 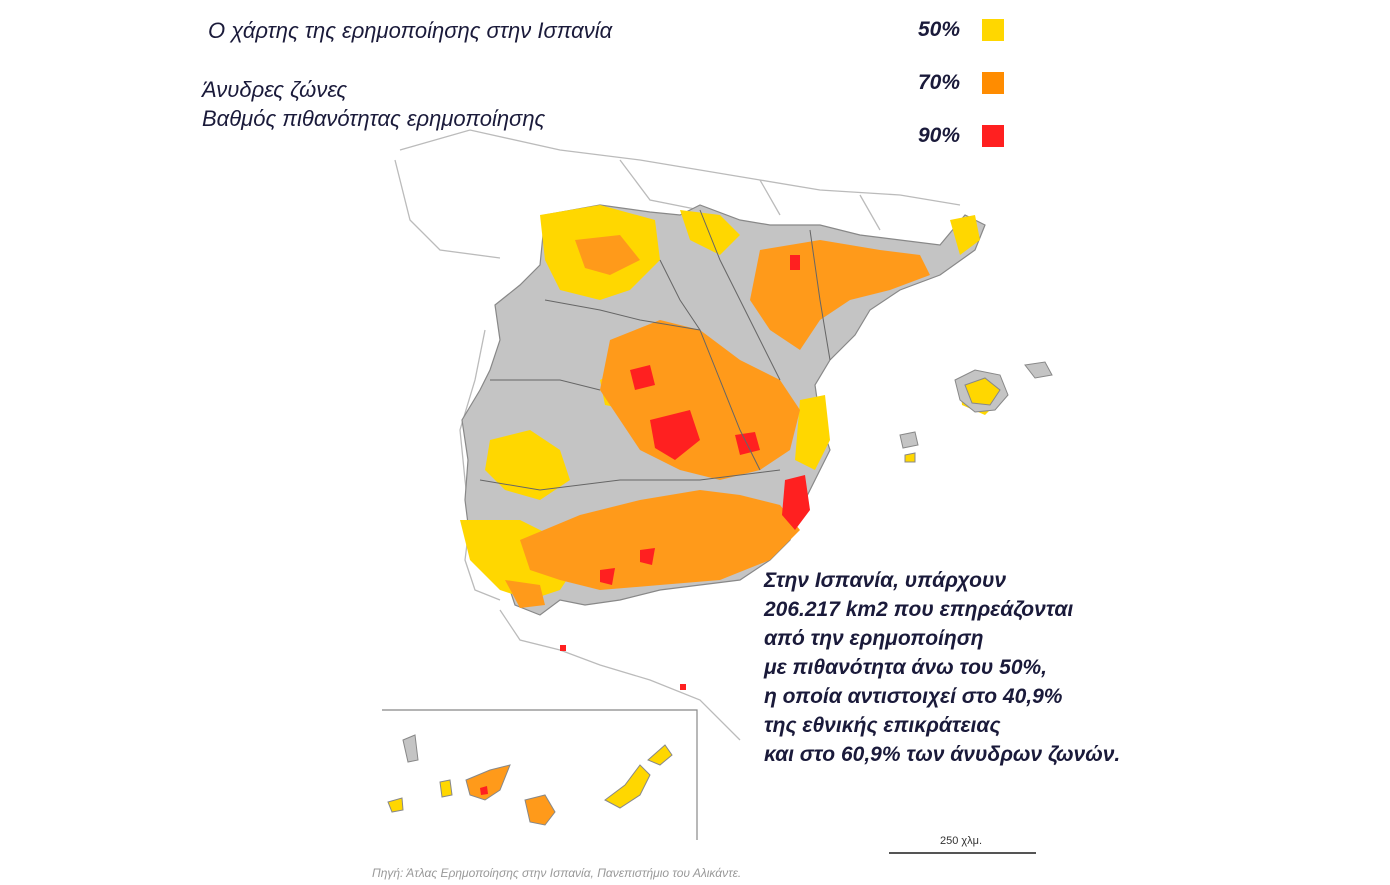 What do you see at coordinates (942, 754) in the screenshot?
I see `description-line: και στο 60,9% των άνυδρων ζωνών.` at bounding box center [942, 754].